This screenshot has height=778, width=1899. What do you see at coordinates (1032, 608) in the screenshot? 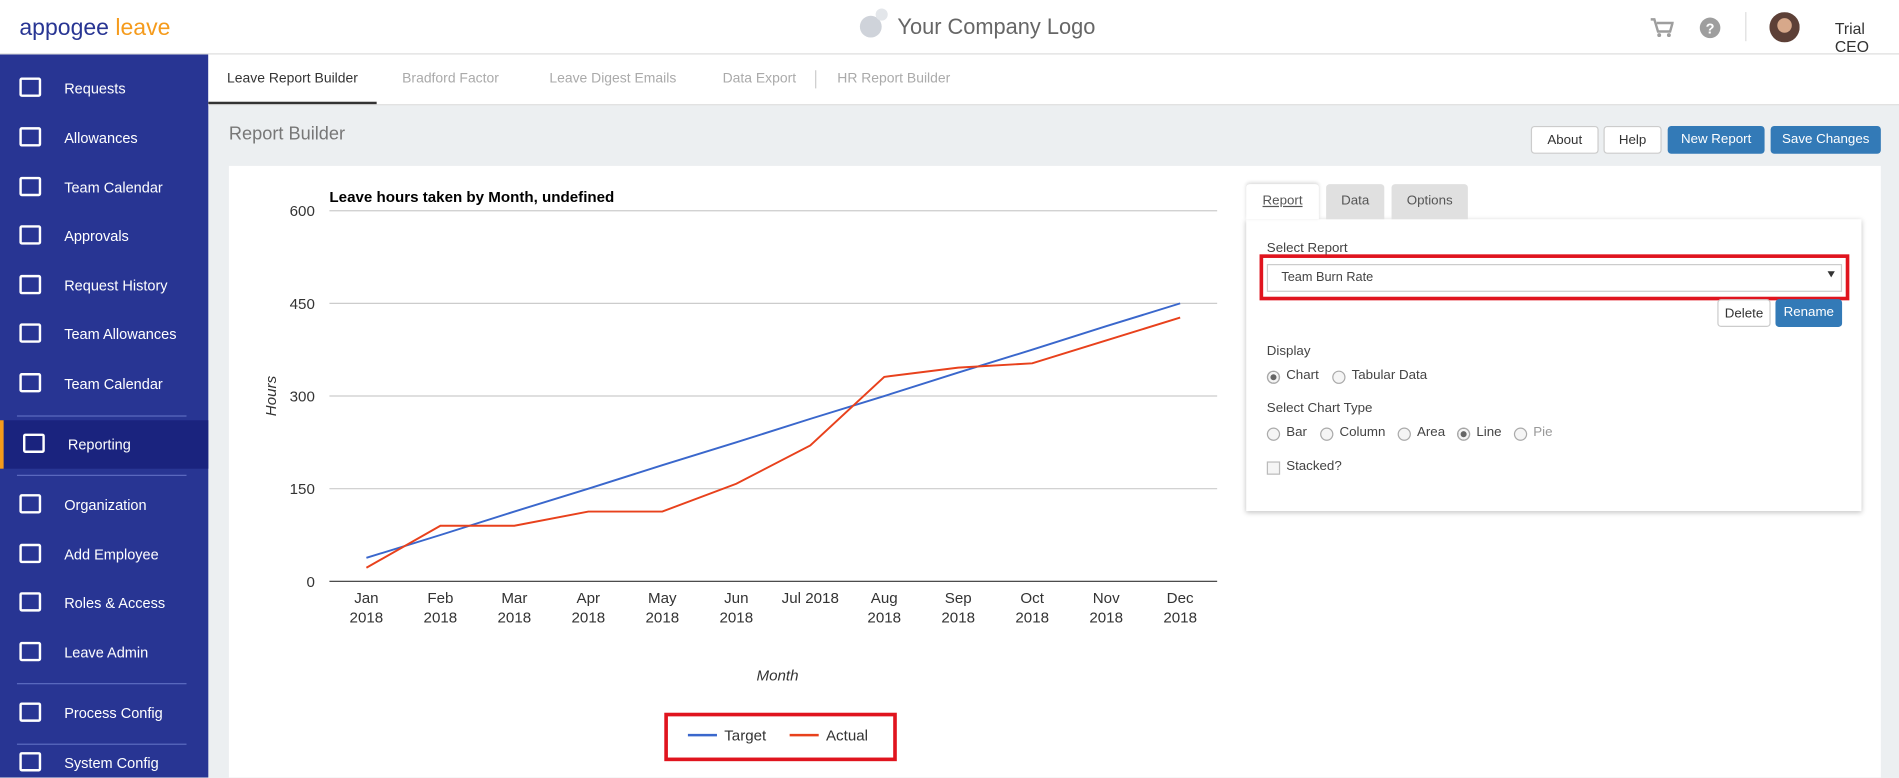
I see `x-tick-label: Oct 2018` at bounding box center [1032, 608].